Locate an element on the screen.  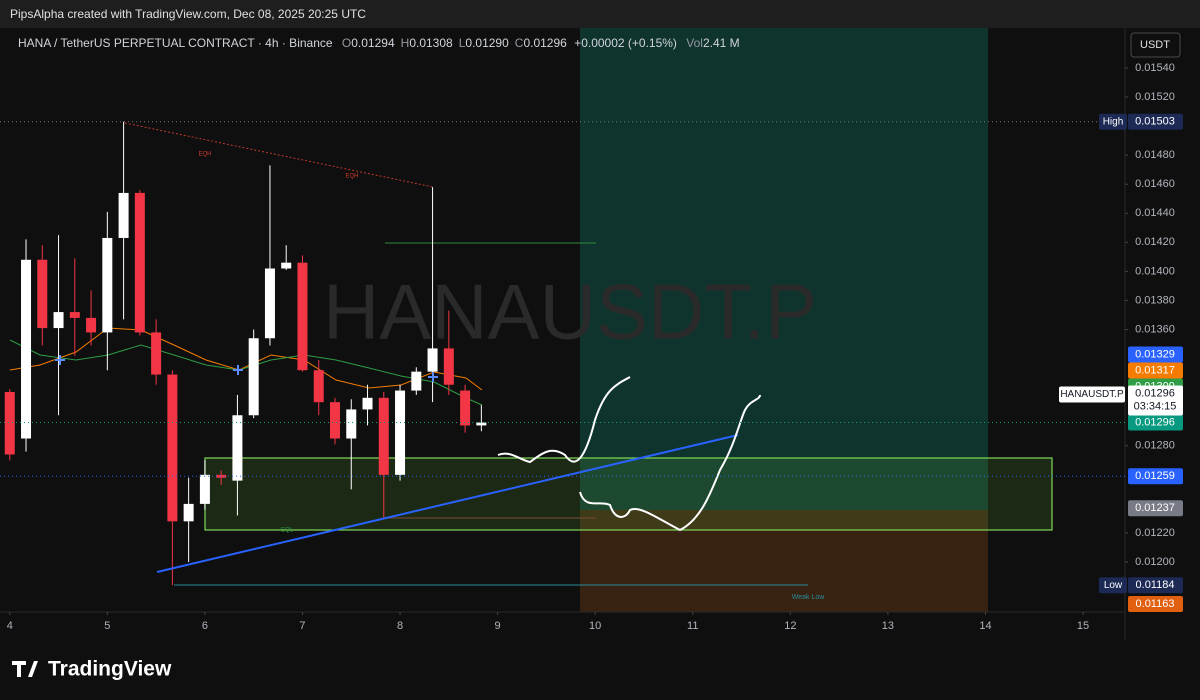
x-tick-label: 4 is located at coordinates (10, 626).